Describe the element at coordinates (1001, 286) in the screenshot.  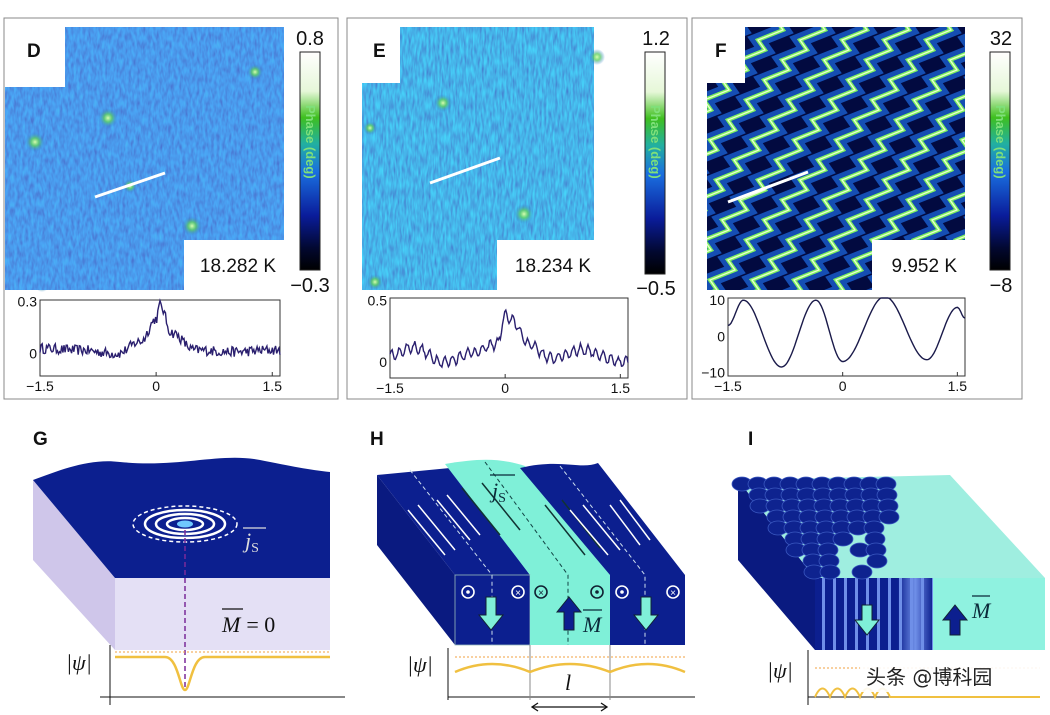
I see `colorbar-min: −8` at that location.